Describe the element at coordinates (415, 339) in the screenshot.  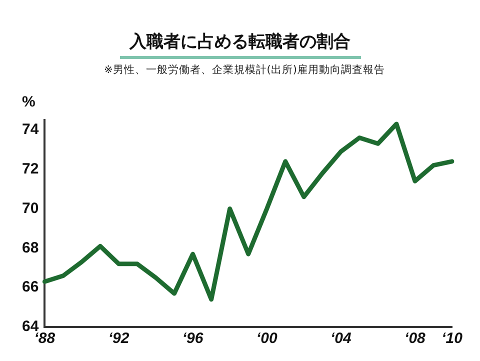
I see `x-tick-label: ‘08` at that location.